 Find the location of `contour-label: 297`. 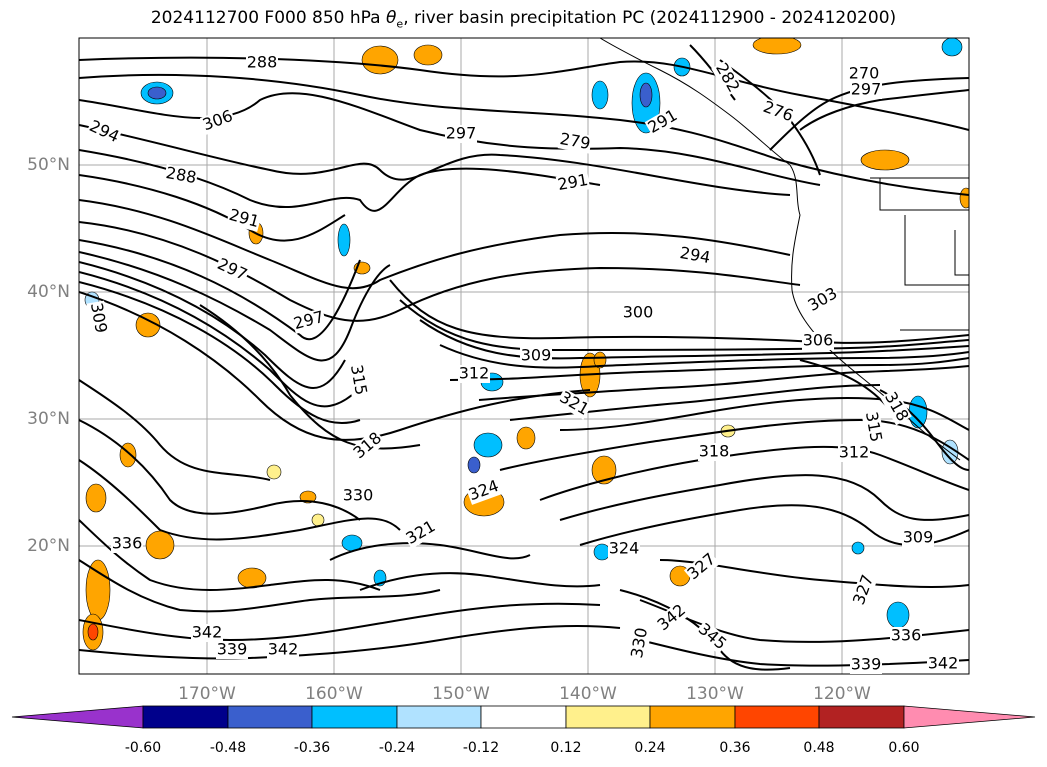

contour-label: 297 is located at coordinates (461, 133).